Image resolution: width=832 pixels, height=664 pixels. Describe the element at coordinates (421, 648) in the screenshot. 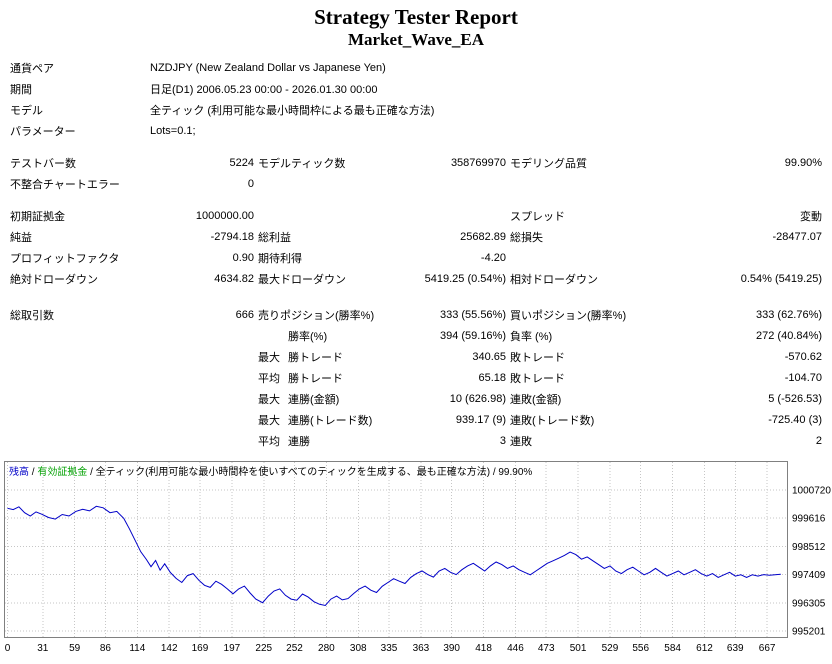

I see `x-axis-label: 363` at that location.